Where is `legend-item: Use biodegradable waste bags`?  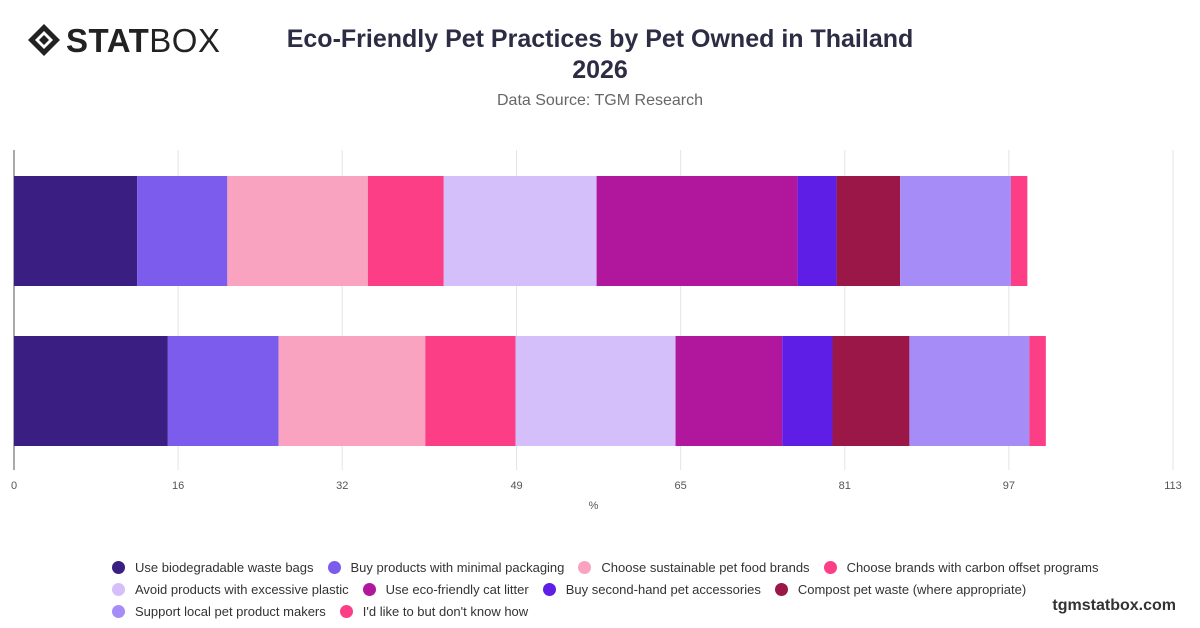
legend-item: Use biodegradable waste bags is located at coordinates (213, 567).